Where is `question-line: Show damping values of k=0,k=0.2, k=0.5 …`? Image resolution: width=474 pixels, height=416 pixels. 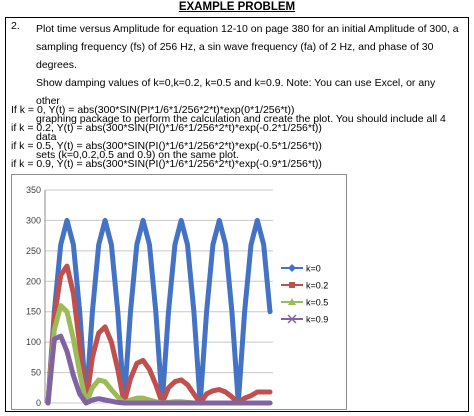 question-line: Show damping values of k=0,k=0.2, k=0.5 … is located at coordinates (236, 92).